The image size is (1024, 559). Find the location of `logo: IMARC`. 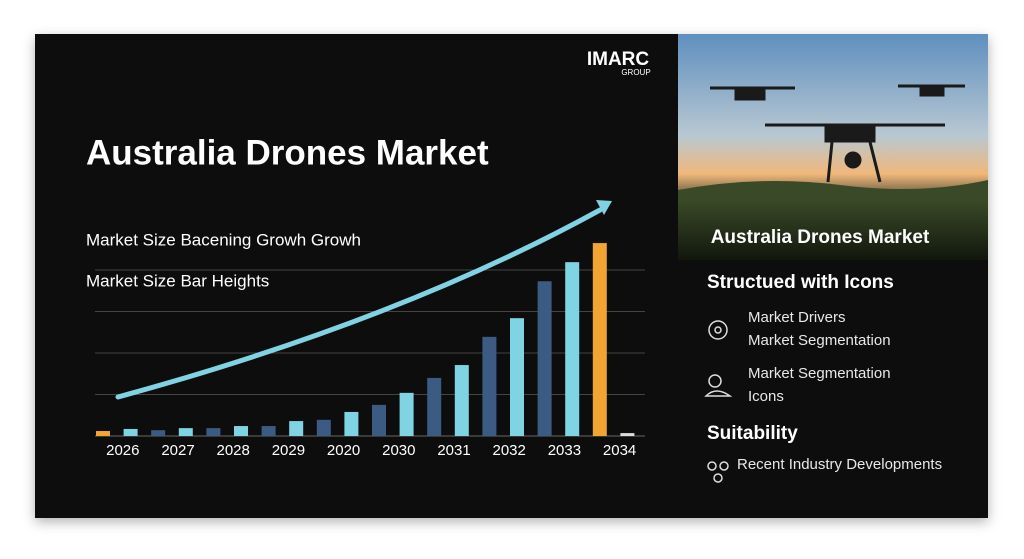

logo: IMARC is located at coordinates (618, 59).